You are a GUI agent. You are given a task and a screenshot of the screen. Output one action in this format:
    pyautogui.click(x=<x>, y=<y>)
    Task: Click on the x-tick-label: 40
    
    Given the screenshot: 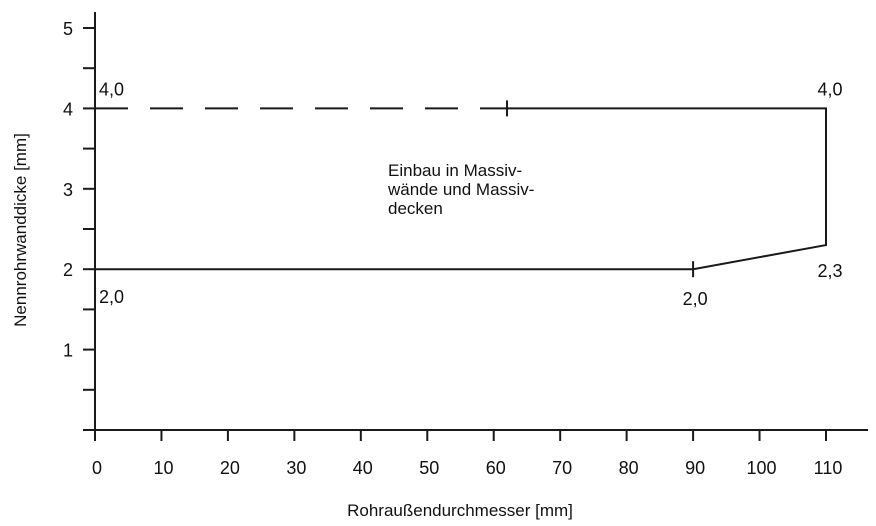 What is the action you would take?
    pyautogui.click(x=363, y=468)
    